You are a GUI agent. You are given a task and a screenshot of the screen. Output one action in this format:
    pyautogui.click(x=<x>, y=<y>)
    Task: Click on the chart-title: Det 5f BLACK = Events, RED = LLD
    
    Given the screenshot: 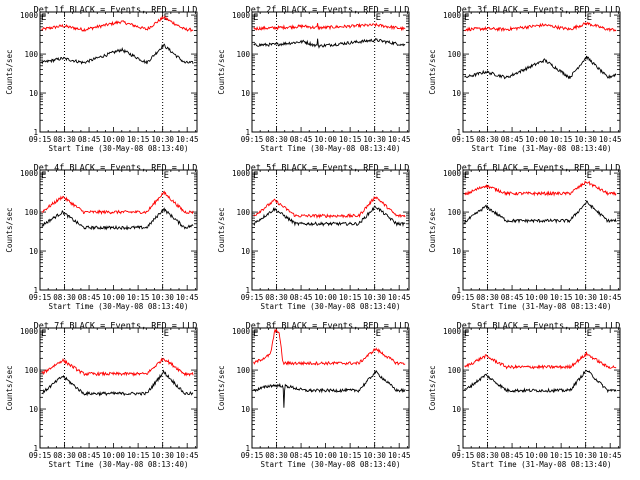 What is the action you would take?
    pyautogui.click(x=328, y=169)
    